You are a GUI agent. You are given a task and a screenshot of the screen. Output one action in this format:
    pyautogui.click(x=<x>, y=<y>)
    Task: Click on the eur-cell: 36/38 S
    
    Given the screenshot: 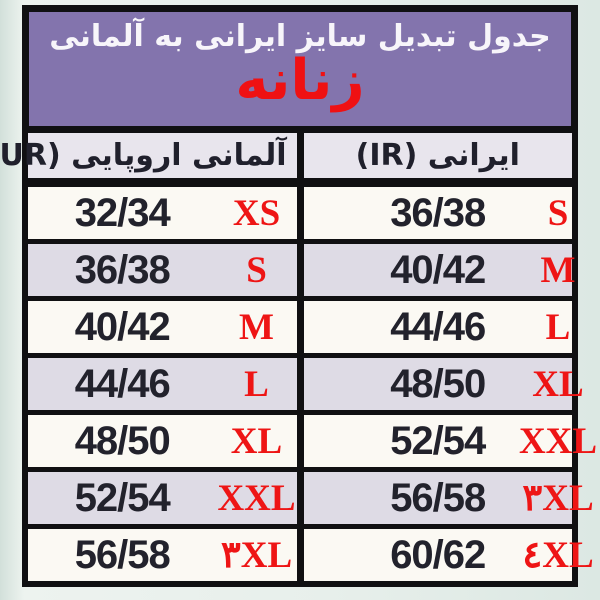 What is the action you would take?
    pyautogui.click(x=162, y=271)
    